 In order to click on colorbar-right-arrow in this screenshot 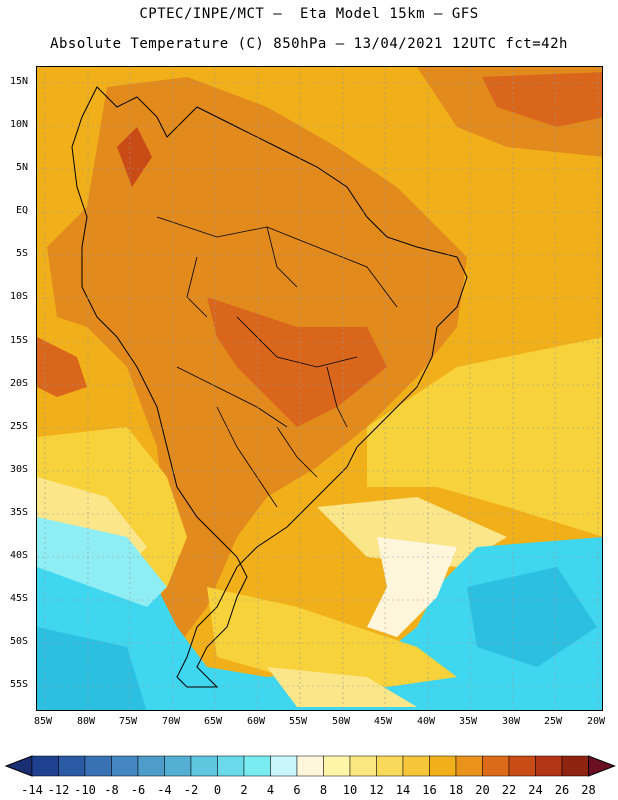, I will do `click(602, 766)`.